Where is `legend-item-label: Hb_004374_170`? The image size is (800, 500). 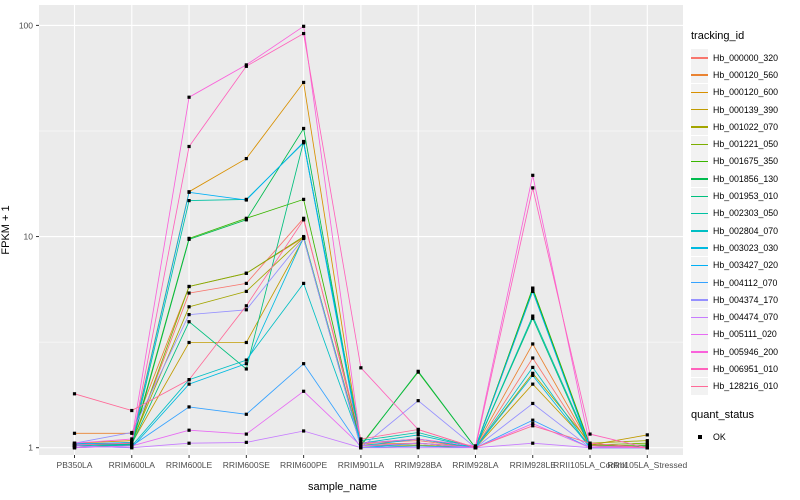
legend-item-label: Hb_004374_170 is located at coordinates (746, 299).